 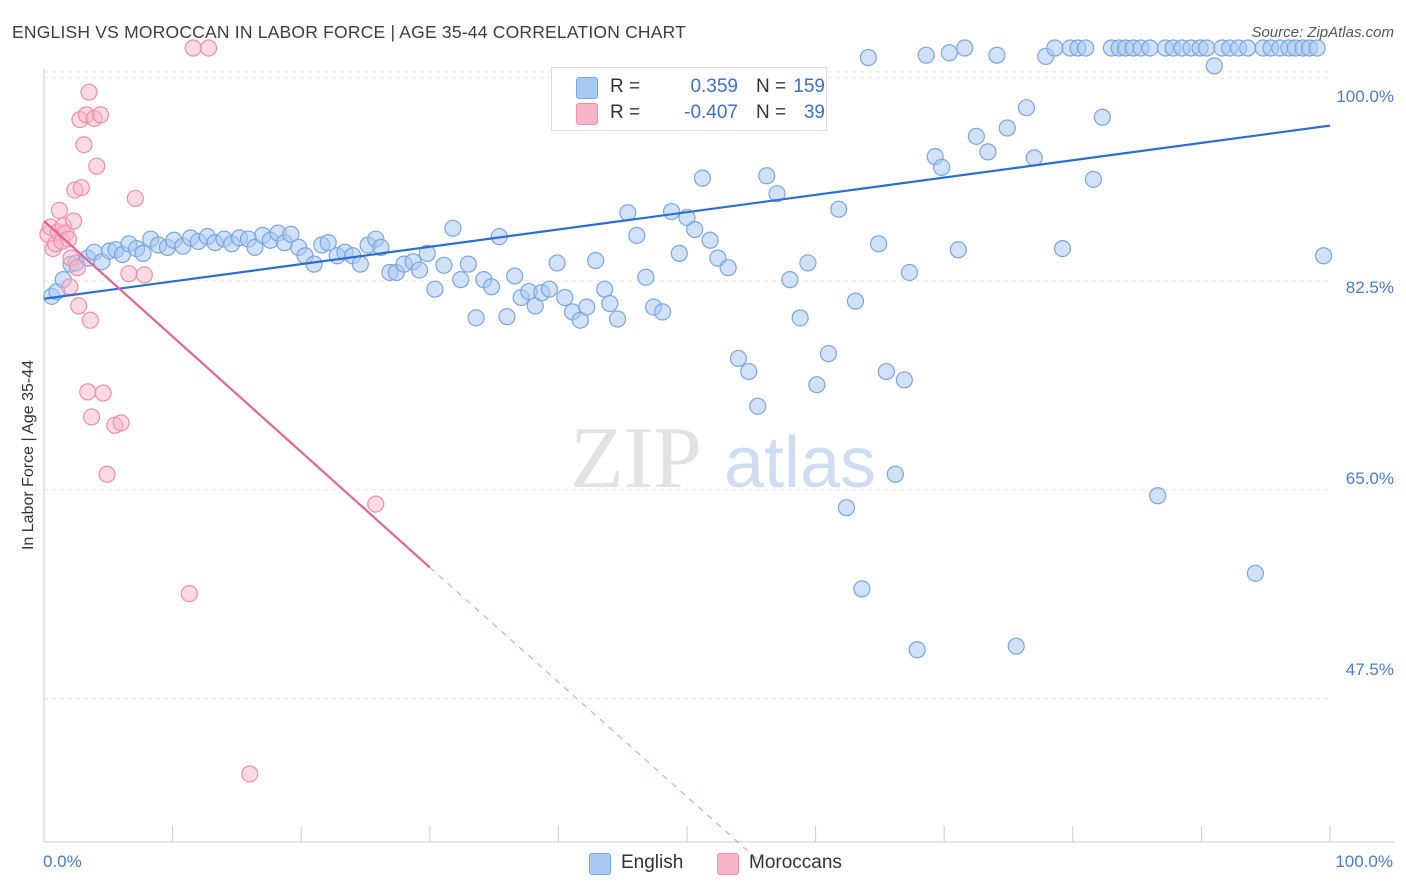 What do you see at coordinates (1369, 478) in the screenshot?
I see `y-tick-label-65: 65.0%` at bounding box center [1369, 478].